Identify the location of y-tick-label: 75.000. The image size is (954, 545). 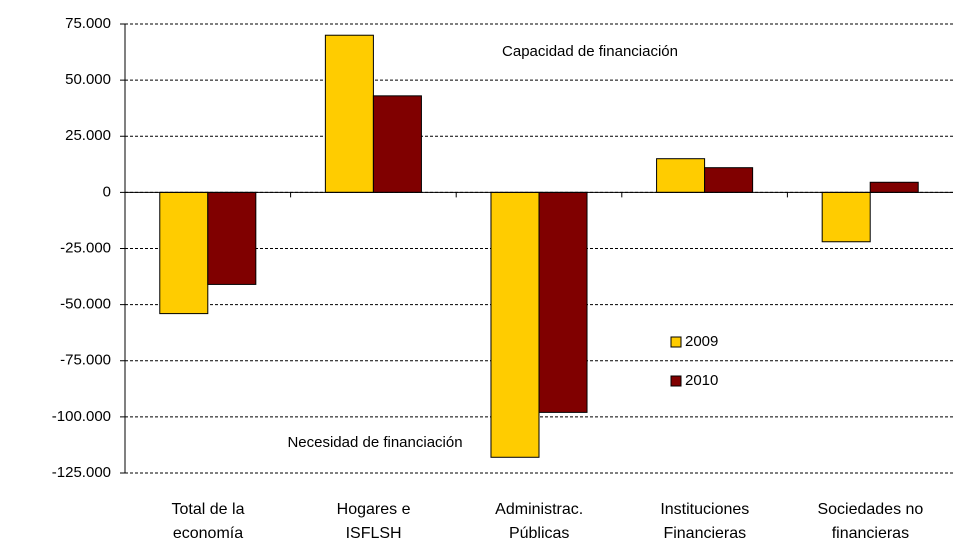
(88, 23).